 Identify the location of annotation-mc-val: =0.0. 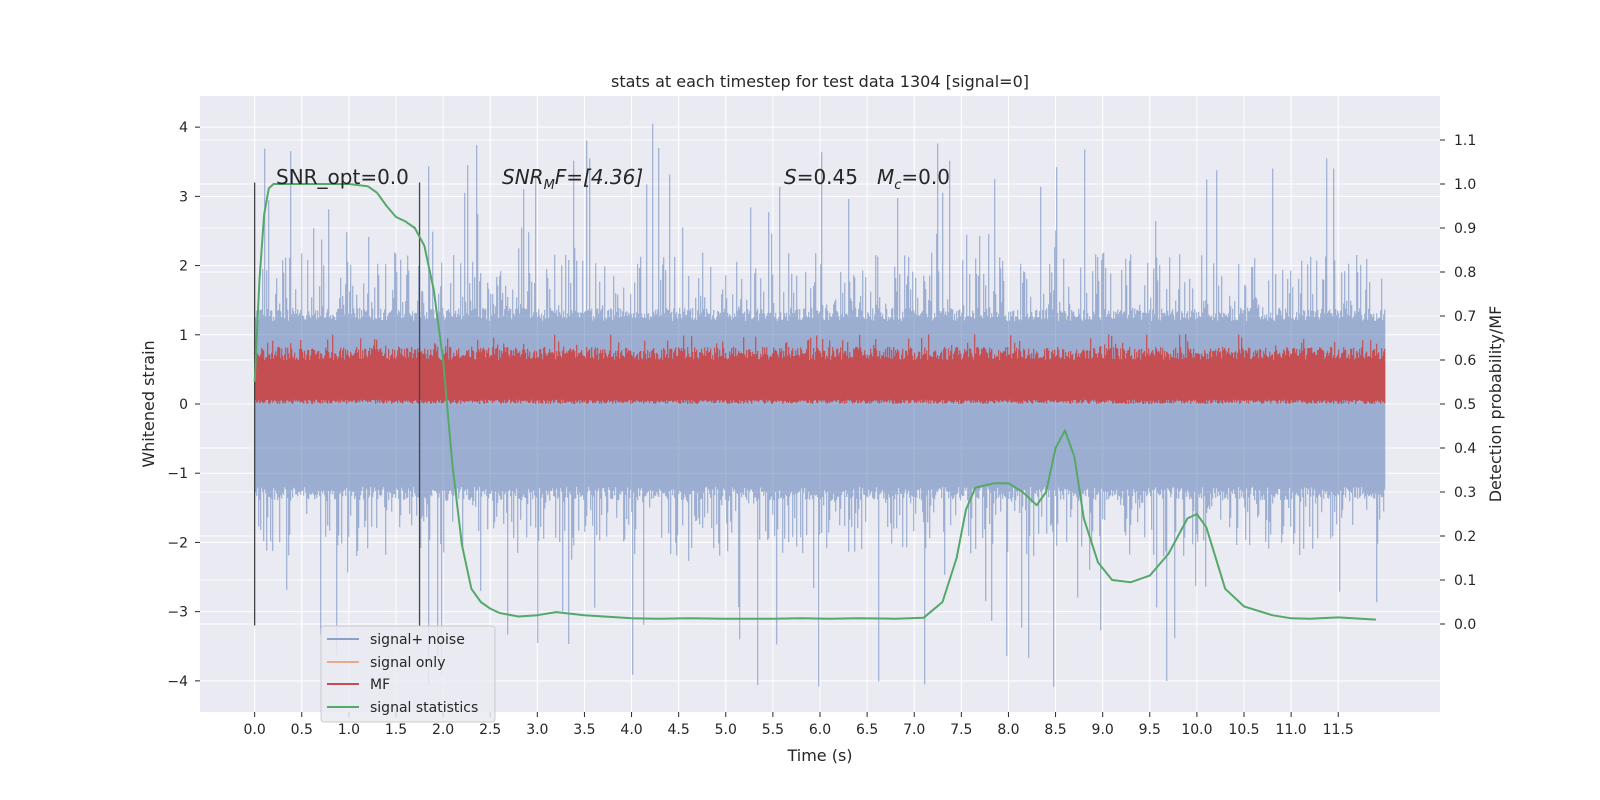
(925, 177).